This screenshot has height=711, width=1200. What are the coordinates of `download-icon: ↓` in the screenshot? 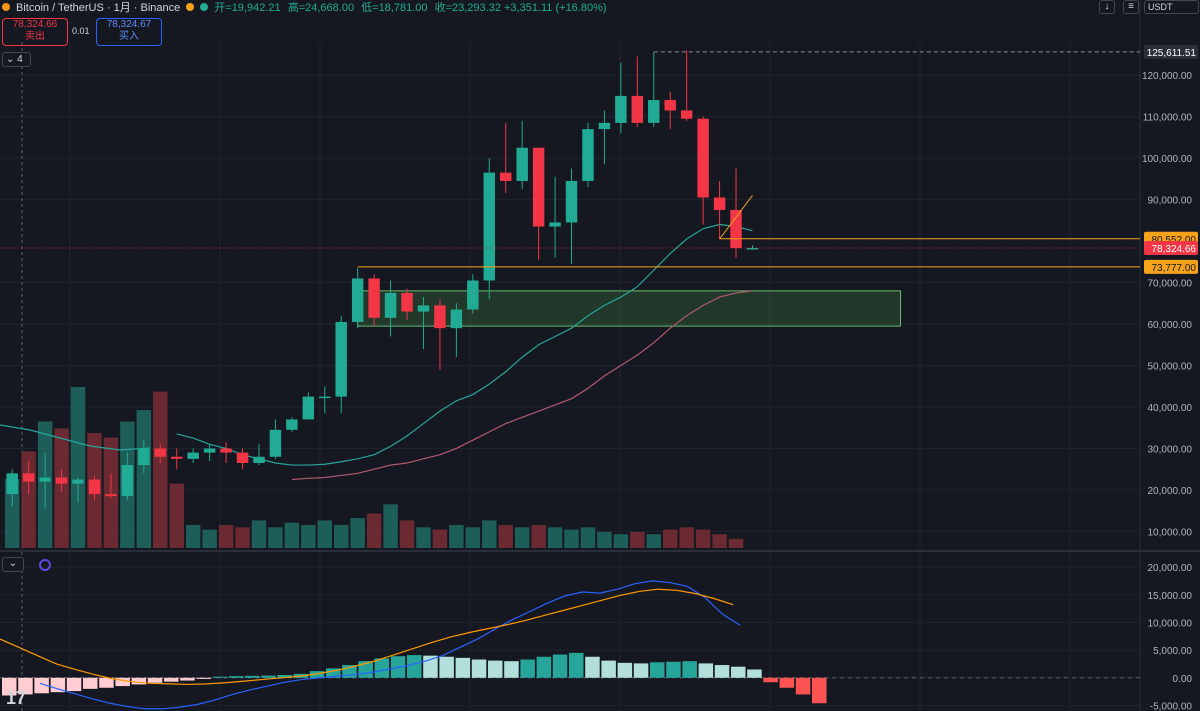 It's located at (1107, 7).